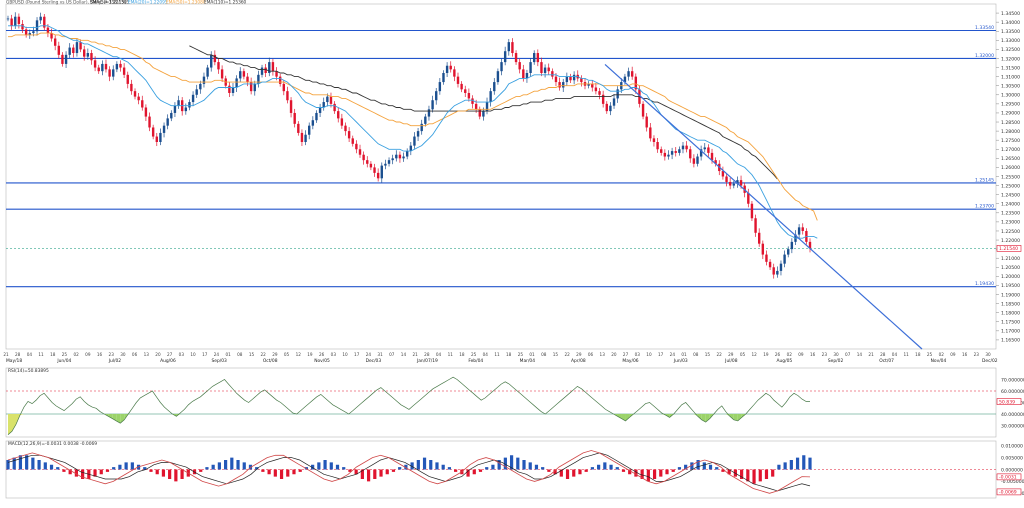 This screenshot has width=1024, height=508. I want to click on date-tick-label: 13, so click(147, 354).